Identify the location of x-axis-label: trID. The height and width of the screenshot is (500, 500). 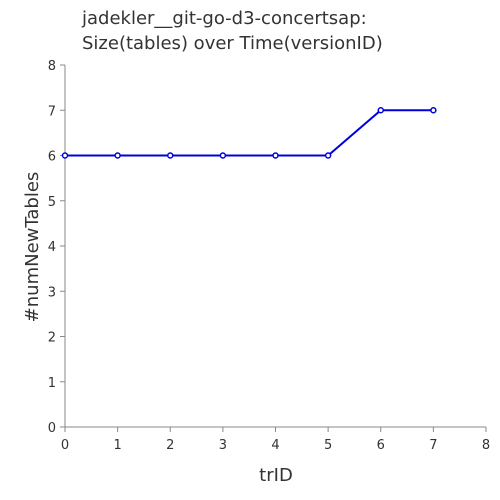
(276, 475).